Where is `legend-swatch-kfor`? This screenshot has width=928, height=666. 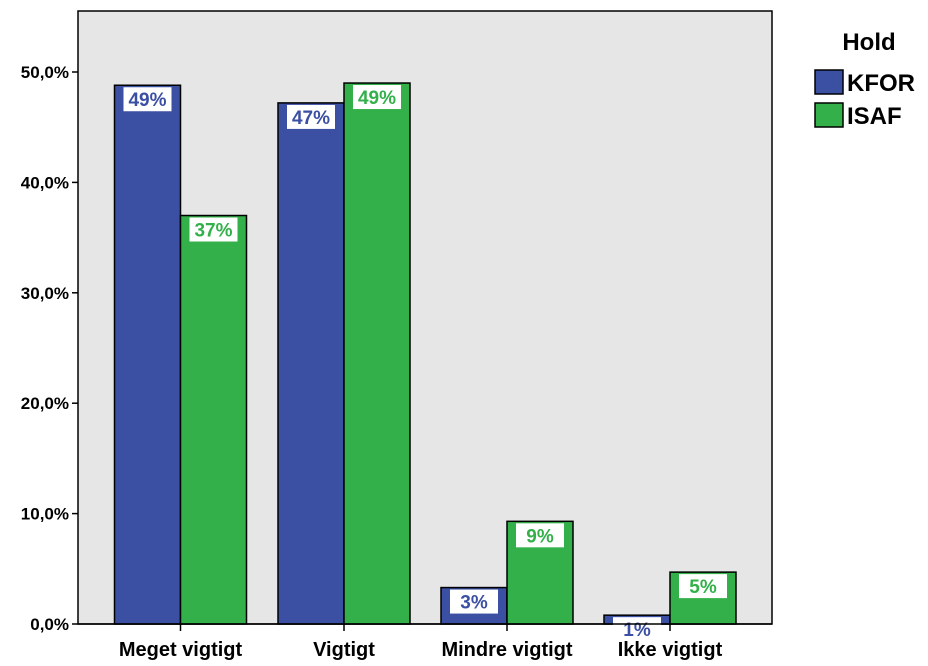 legend-swatch-kfor is located at coordinates (829, 82).